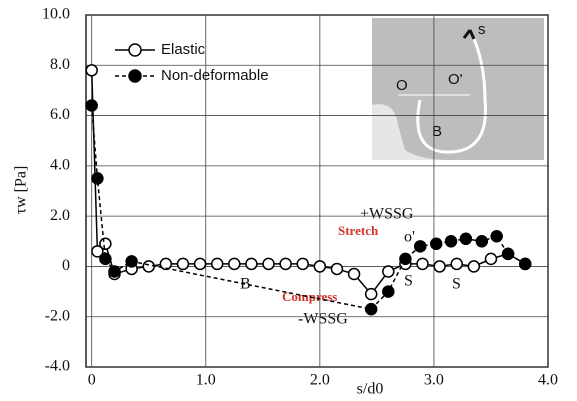 The image size is (577, 401). What do you see at coordinates (387, 214) in the screenshot?
I see `annotation: +WSSG` at bounding box center [387, 214].